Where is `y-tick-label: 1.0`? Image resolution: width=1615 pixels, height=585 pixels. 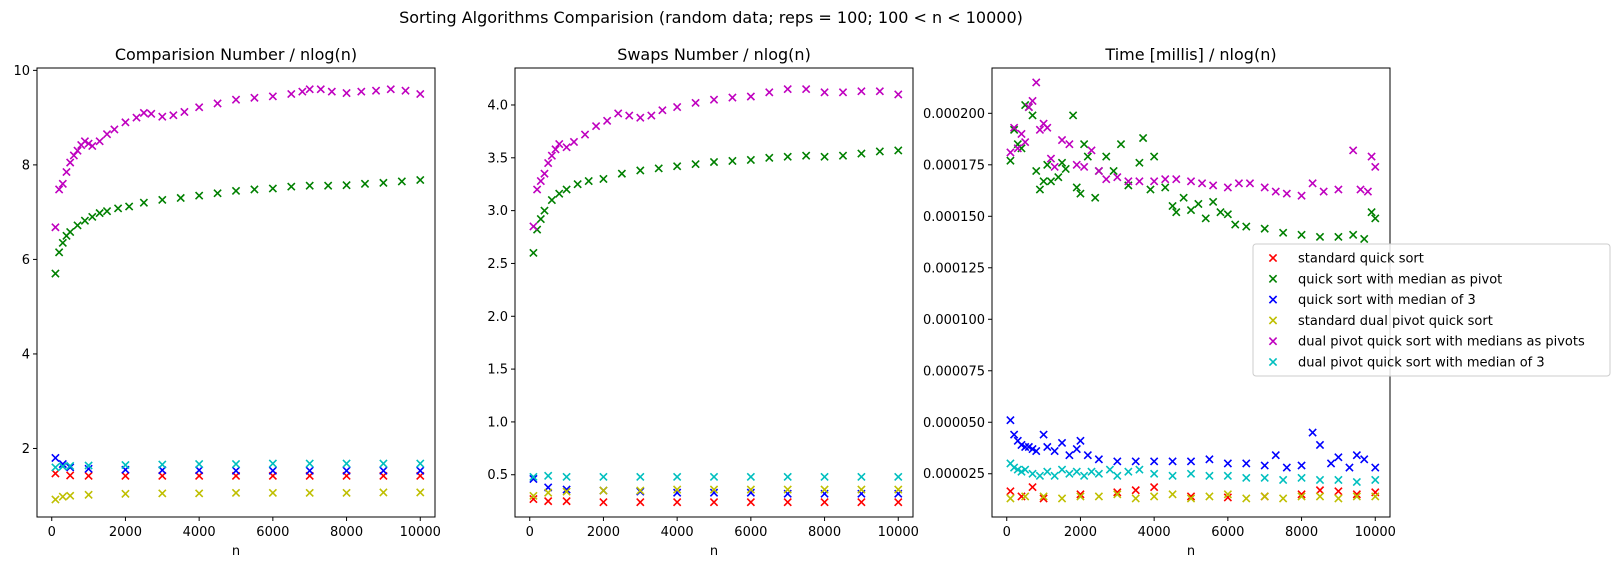 y-tick-label: 1.0 is located at coordinates (497, 422).